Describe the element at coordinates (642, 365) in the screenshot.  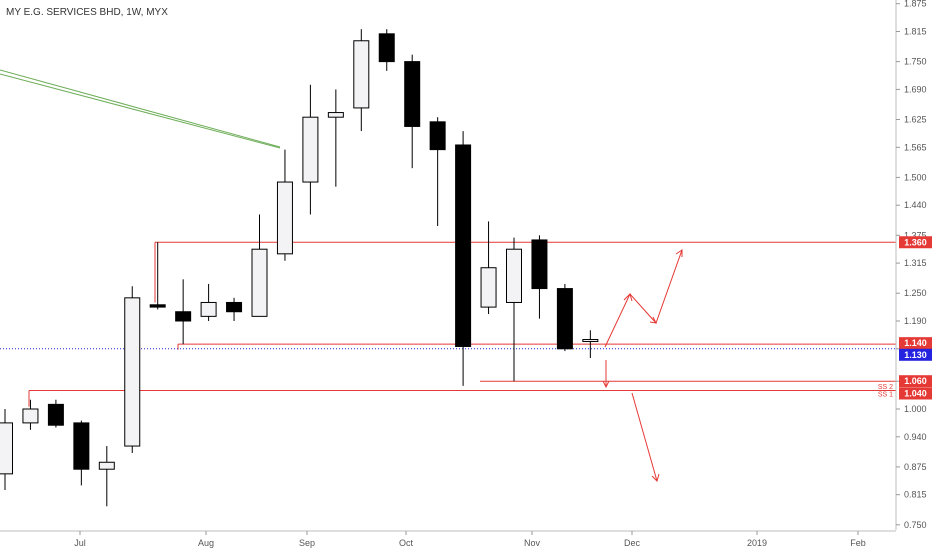
I see `projection-arrows` at that location.